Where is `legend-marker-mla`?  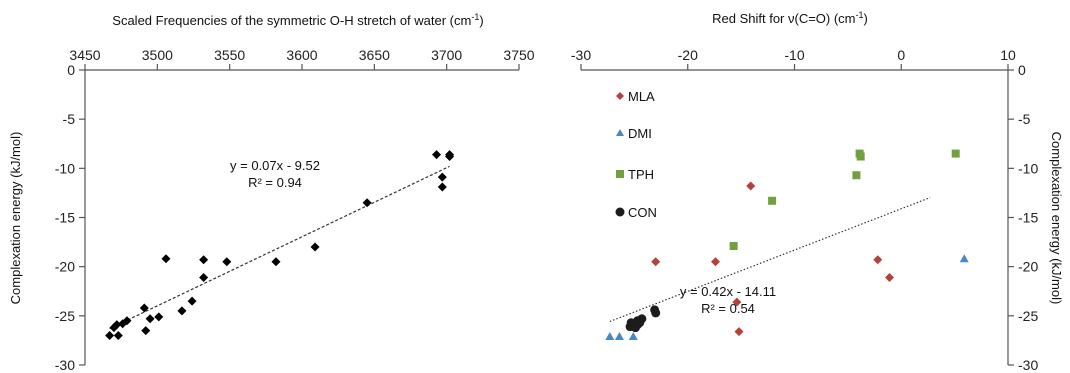 legend-marker-mla is located at coordinates (620, 96).